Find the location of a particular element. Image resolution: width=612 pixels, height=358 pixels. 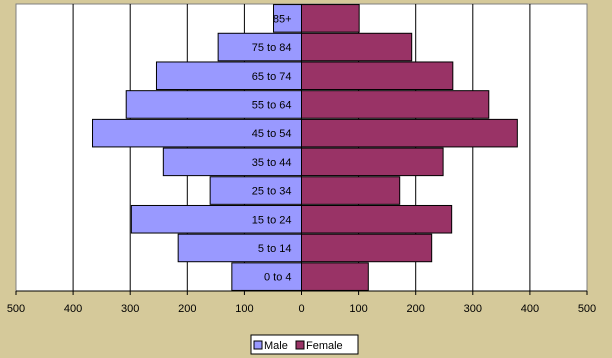

legend-label-female: Female is located at coordinates (324, 346).